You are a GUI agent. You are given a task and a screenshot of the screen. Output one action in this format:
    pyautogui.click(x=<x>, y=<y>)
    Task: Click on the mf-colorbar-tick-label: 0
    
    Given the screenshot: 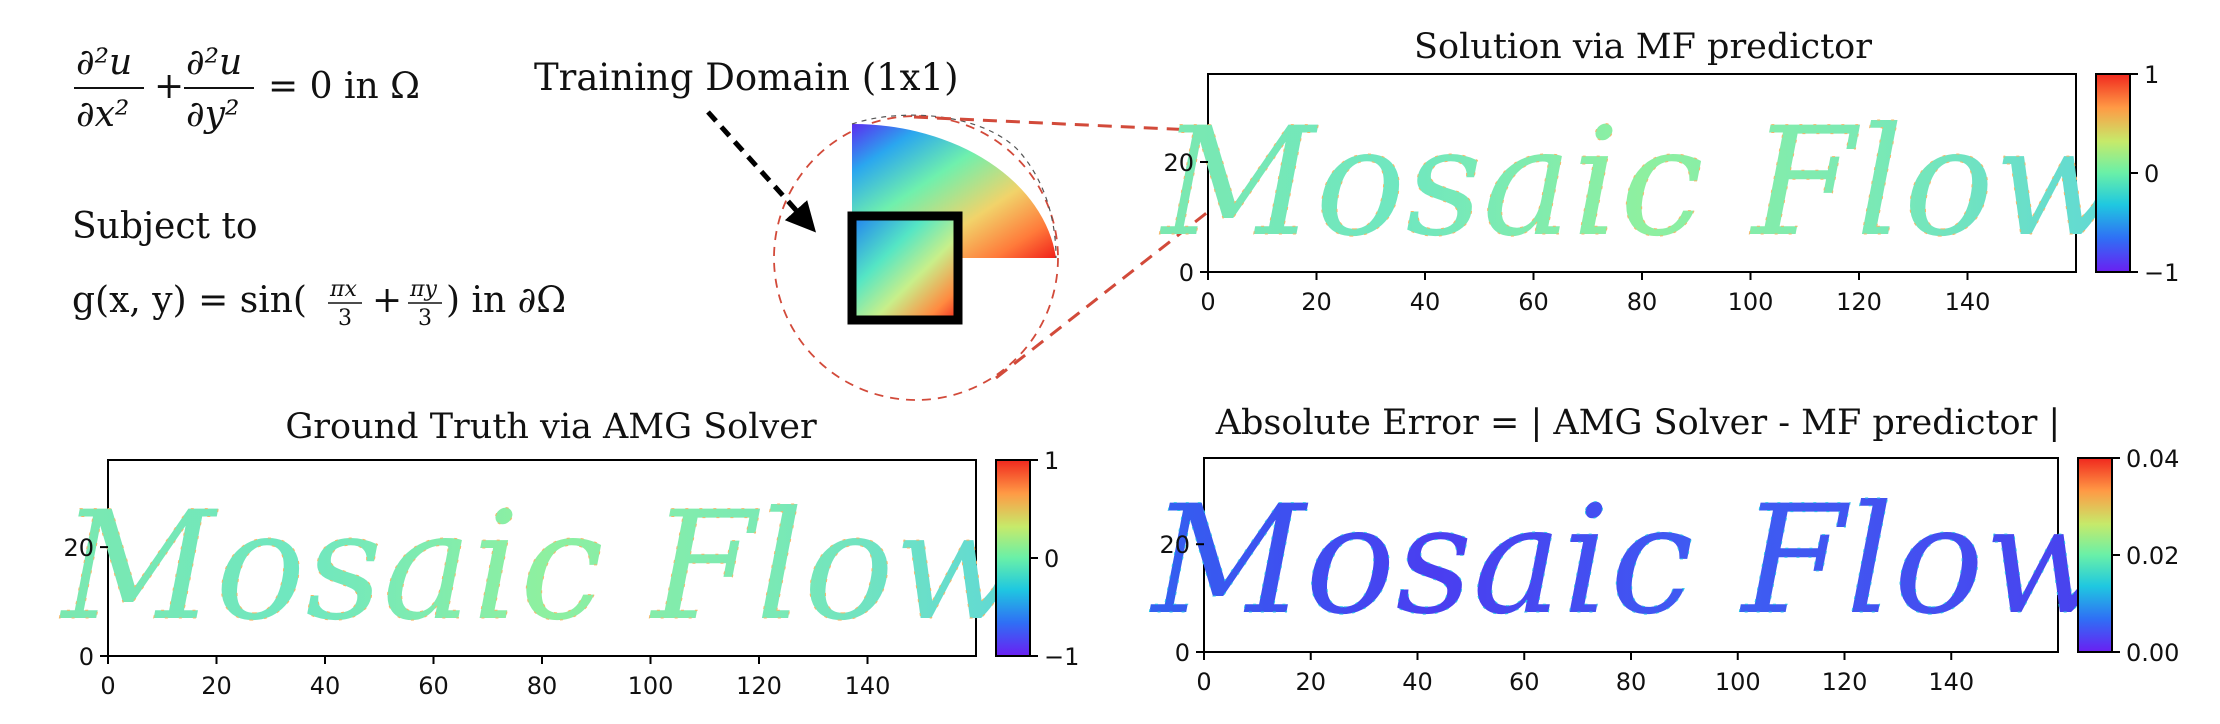 What is the action you would take?
    pyautogui.click(x=2151, y=174)
    